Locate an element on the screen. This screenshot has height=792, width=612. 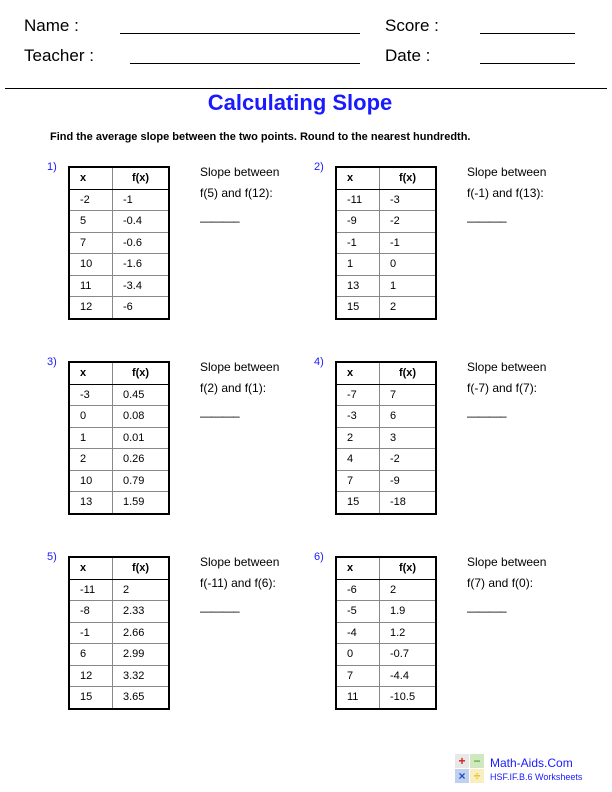
problem-number: 2) is located at coordinates (319, 167).